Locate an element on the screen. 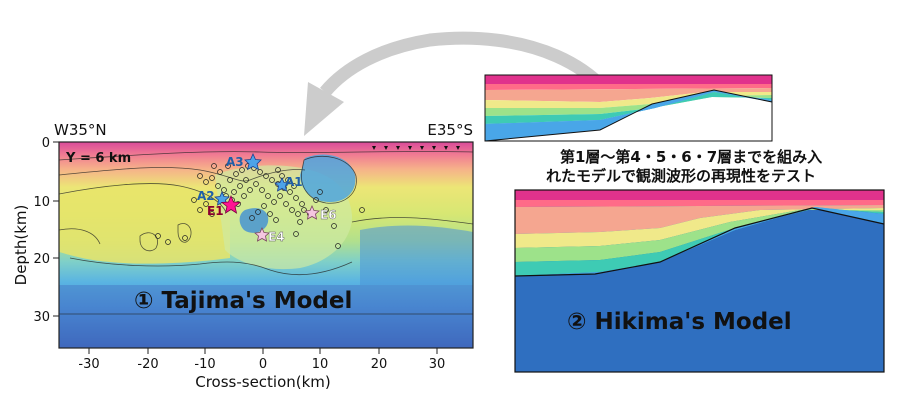 The height and width of the screenshot is (404, 899). x-tick-neg20: -20 is located at coordinates (147, 364).